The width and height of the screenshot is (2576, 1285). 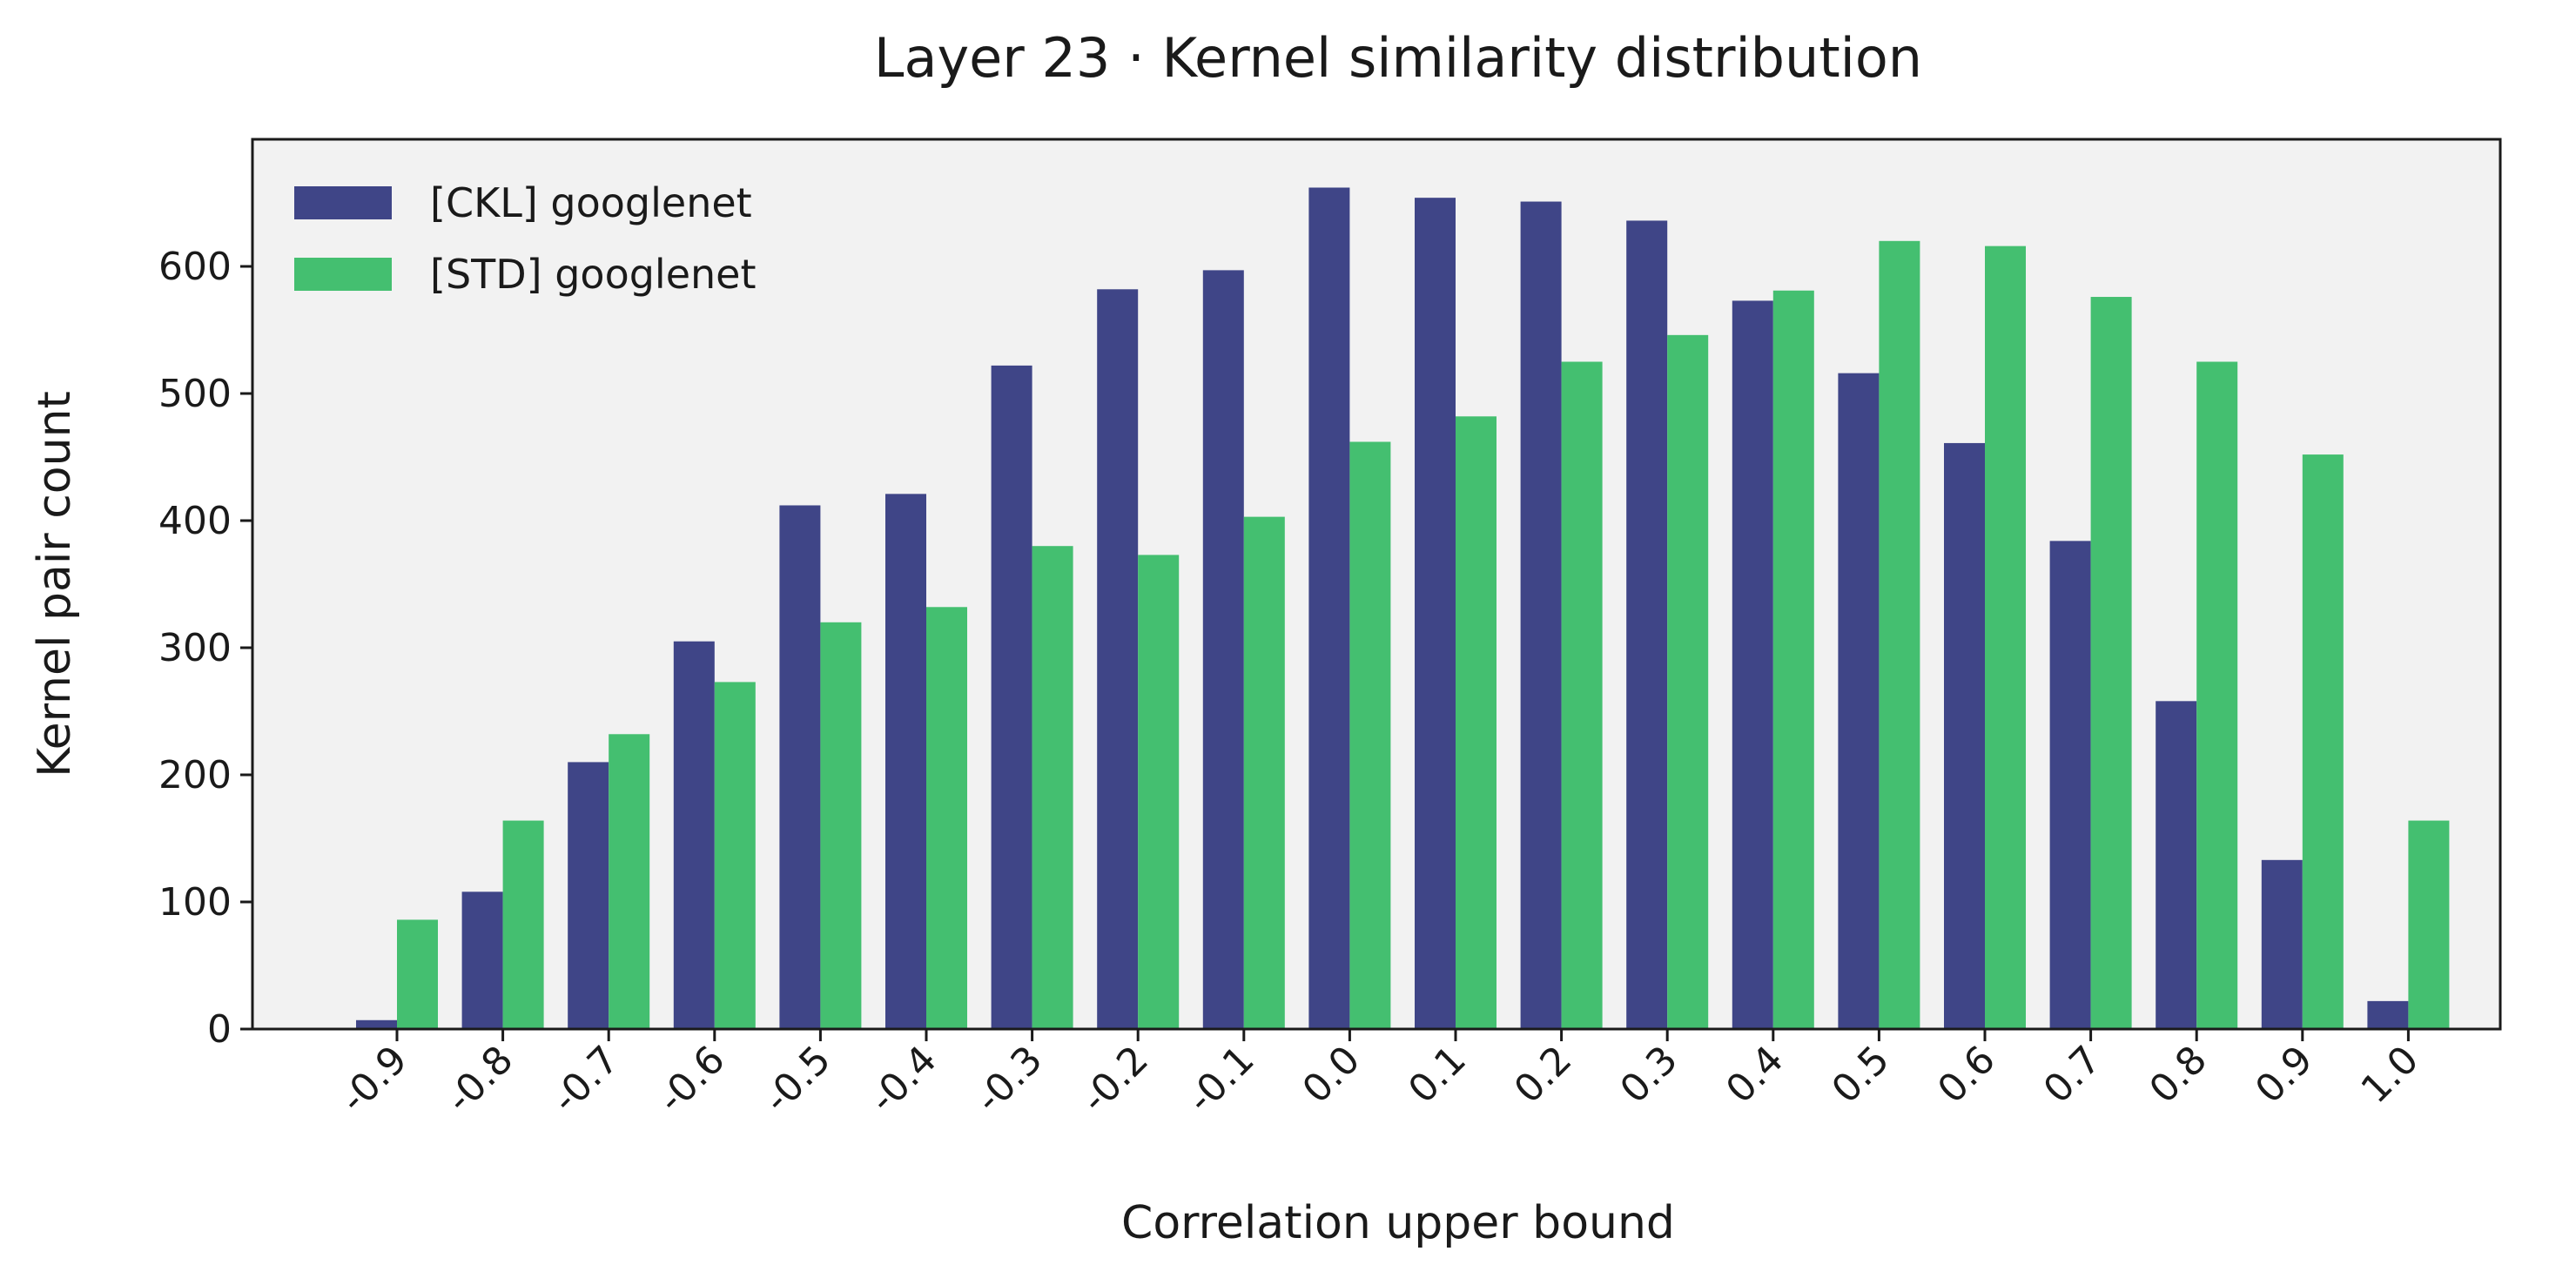 I want to click on legend-swatch-std, so click(x=343, y=274).